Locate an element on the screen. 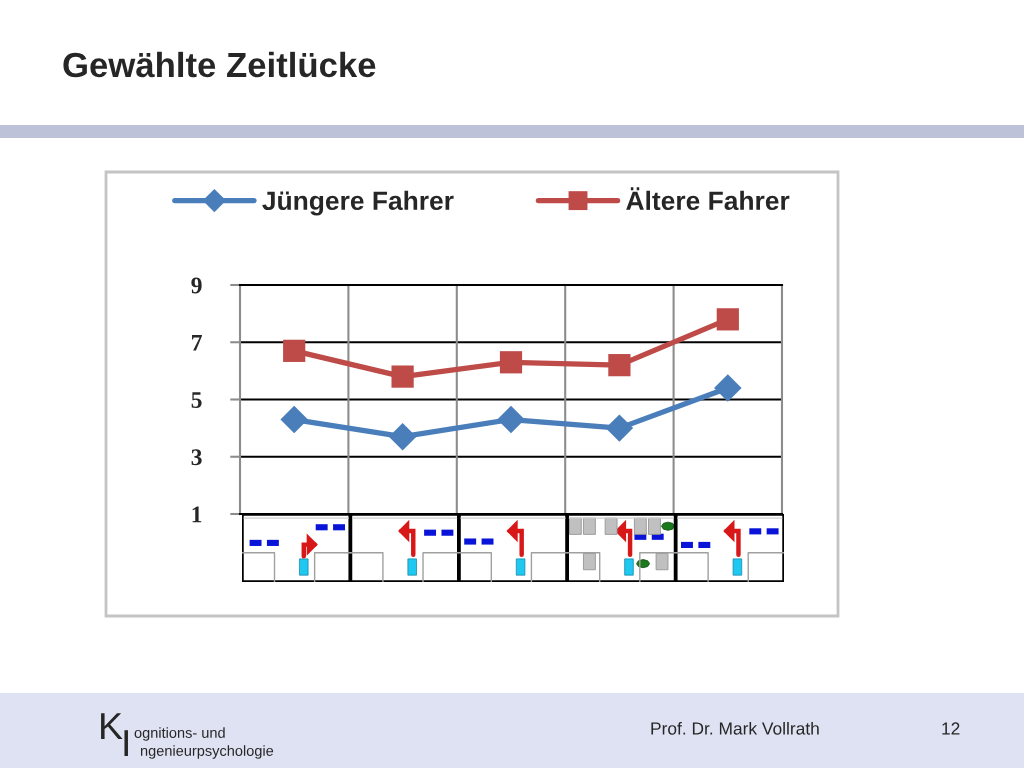  y-tick-label: 5 is located at coordinates (196, 400).